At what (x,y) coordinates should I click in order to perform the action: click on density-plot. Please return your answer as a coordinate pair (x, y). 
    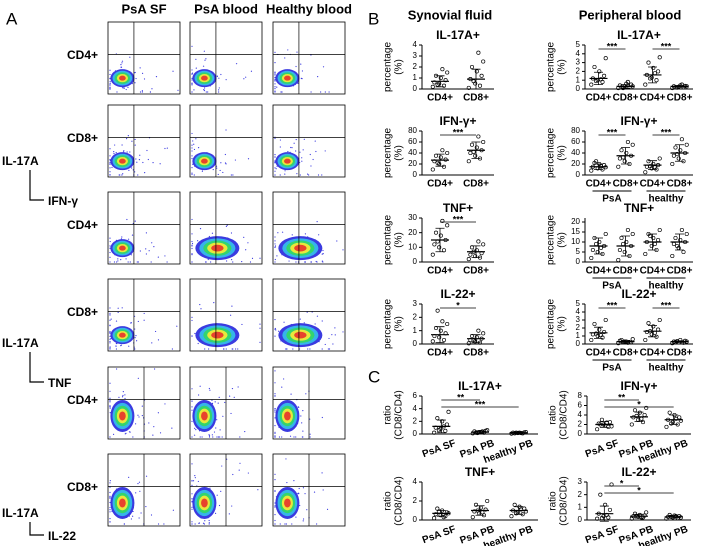
    Looking at the image, I should click on (144, 58).